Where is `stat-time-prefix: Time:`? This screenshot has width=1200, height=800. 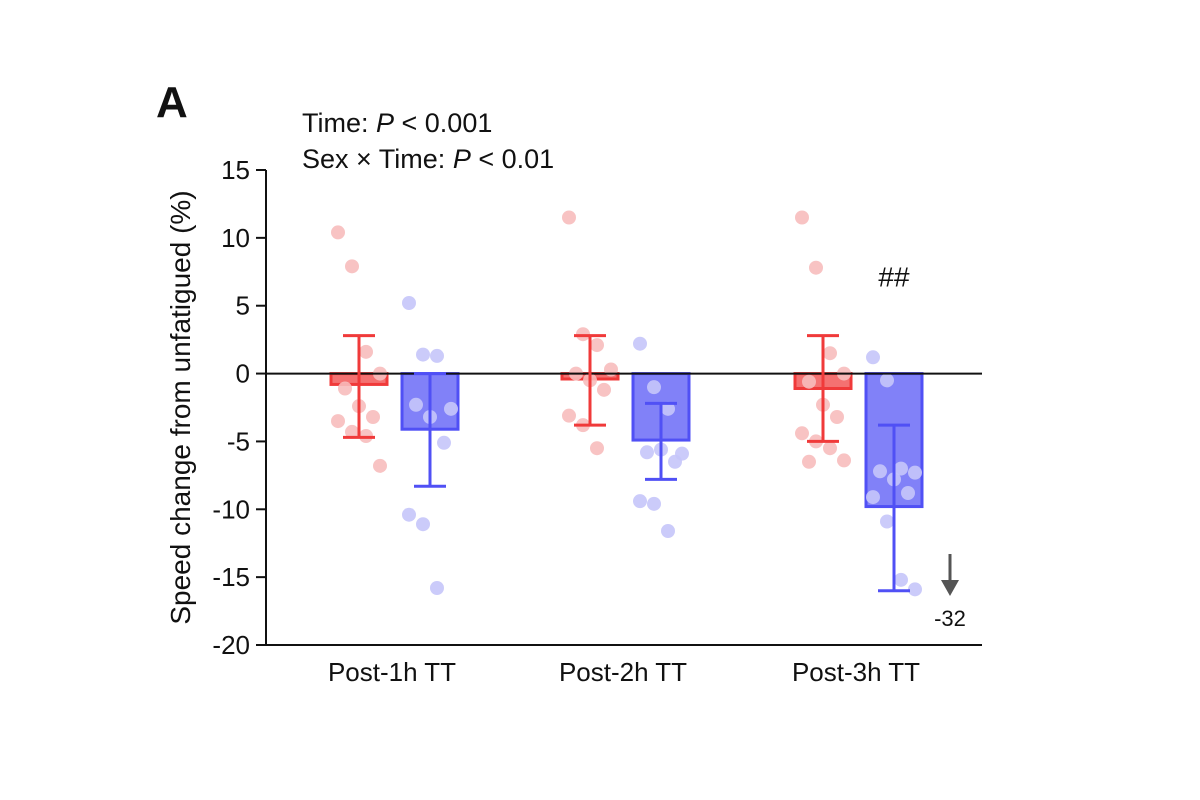
stat-time-prefix: Time: is located at coordinates (339, 123).